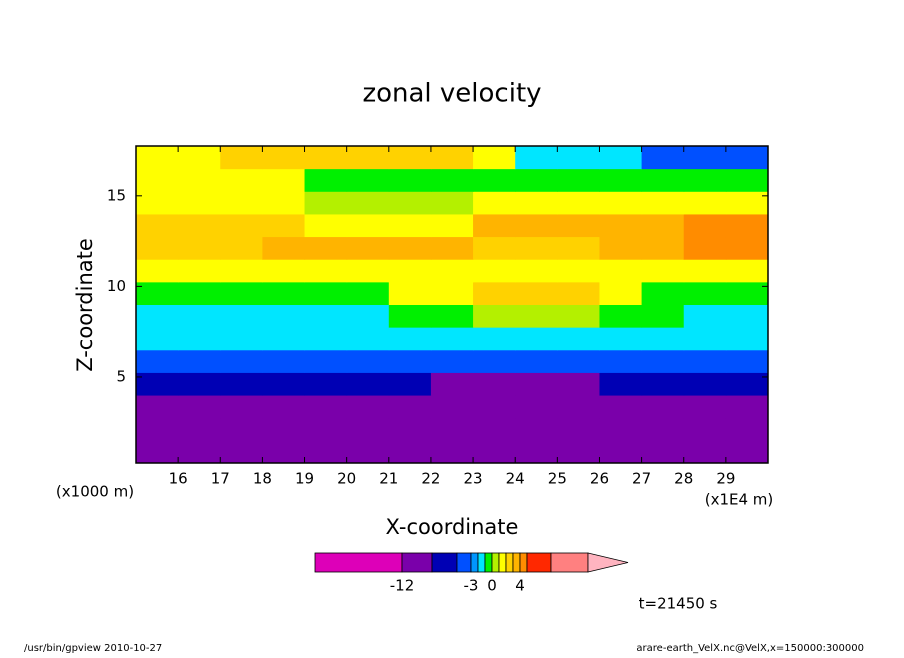 Image resolution: width=904 pixels, height=658 pixels. What do you see at coordinates (220, 479) in the screenshot?
I see `x-tick-label: 17` at bounding box center [220, 479].